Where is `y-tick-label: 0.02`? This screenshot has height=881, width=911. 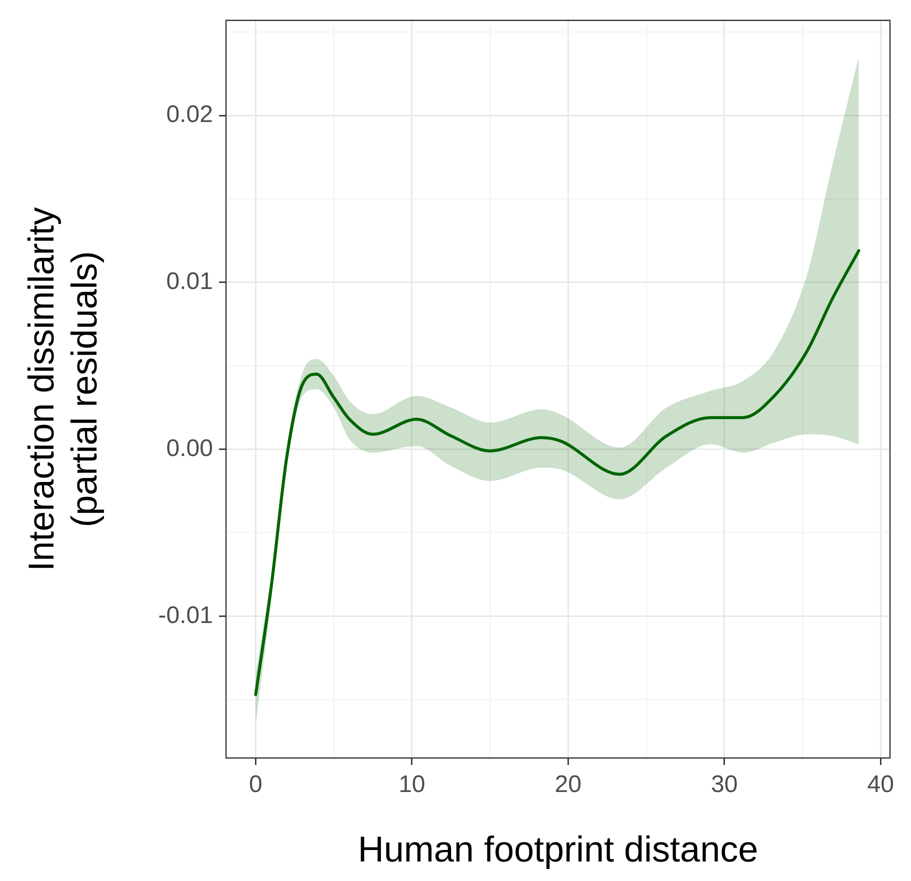 y-tick-label: 0.02 is located at coordinates (189, 114).